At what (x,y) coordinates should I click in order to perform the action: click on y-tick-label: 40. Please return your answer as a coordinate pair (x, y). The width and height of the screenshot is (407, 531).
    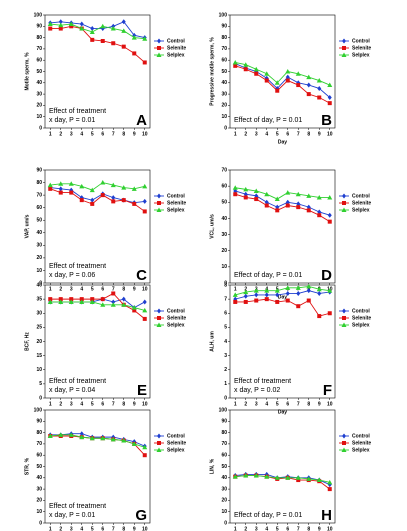
    Looking at the image, I should click on (224, 478).